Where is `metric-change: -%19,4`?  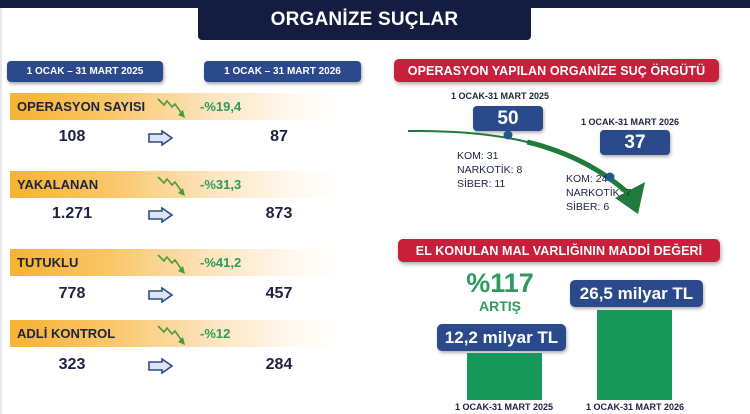
metric-change: -%19,4 is located at coordinates (221, 106).